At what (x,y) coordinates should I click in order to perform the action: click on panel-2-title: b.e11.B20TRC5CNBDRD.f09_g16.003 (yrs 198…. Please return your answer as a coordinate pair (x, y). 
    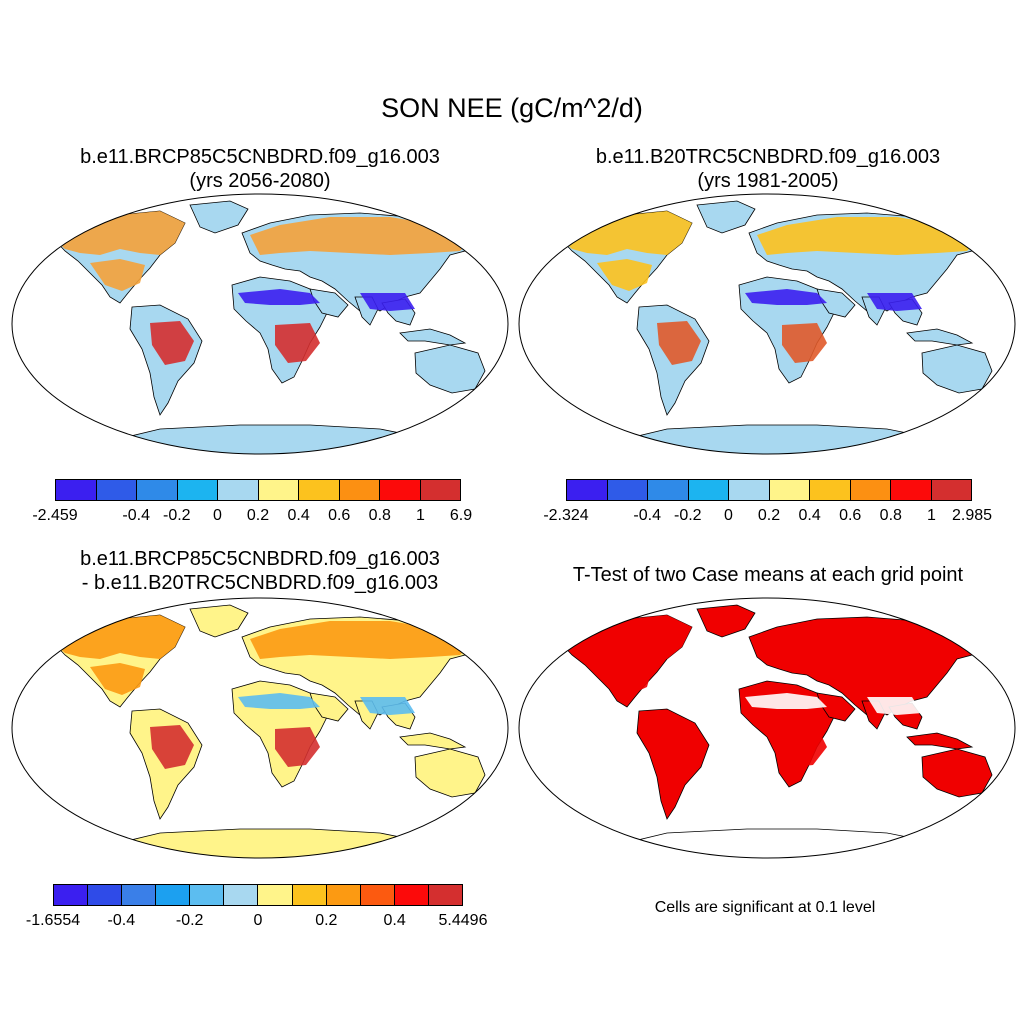
    Looking at the image, I should click on (768, 169).